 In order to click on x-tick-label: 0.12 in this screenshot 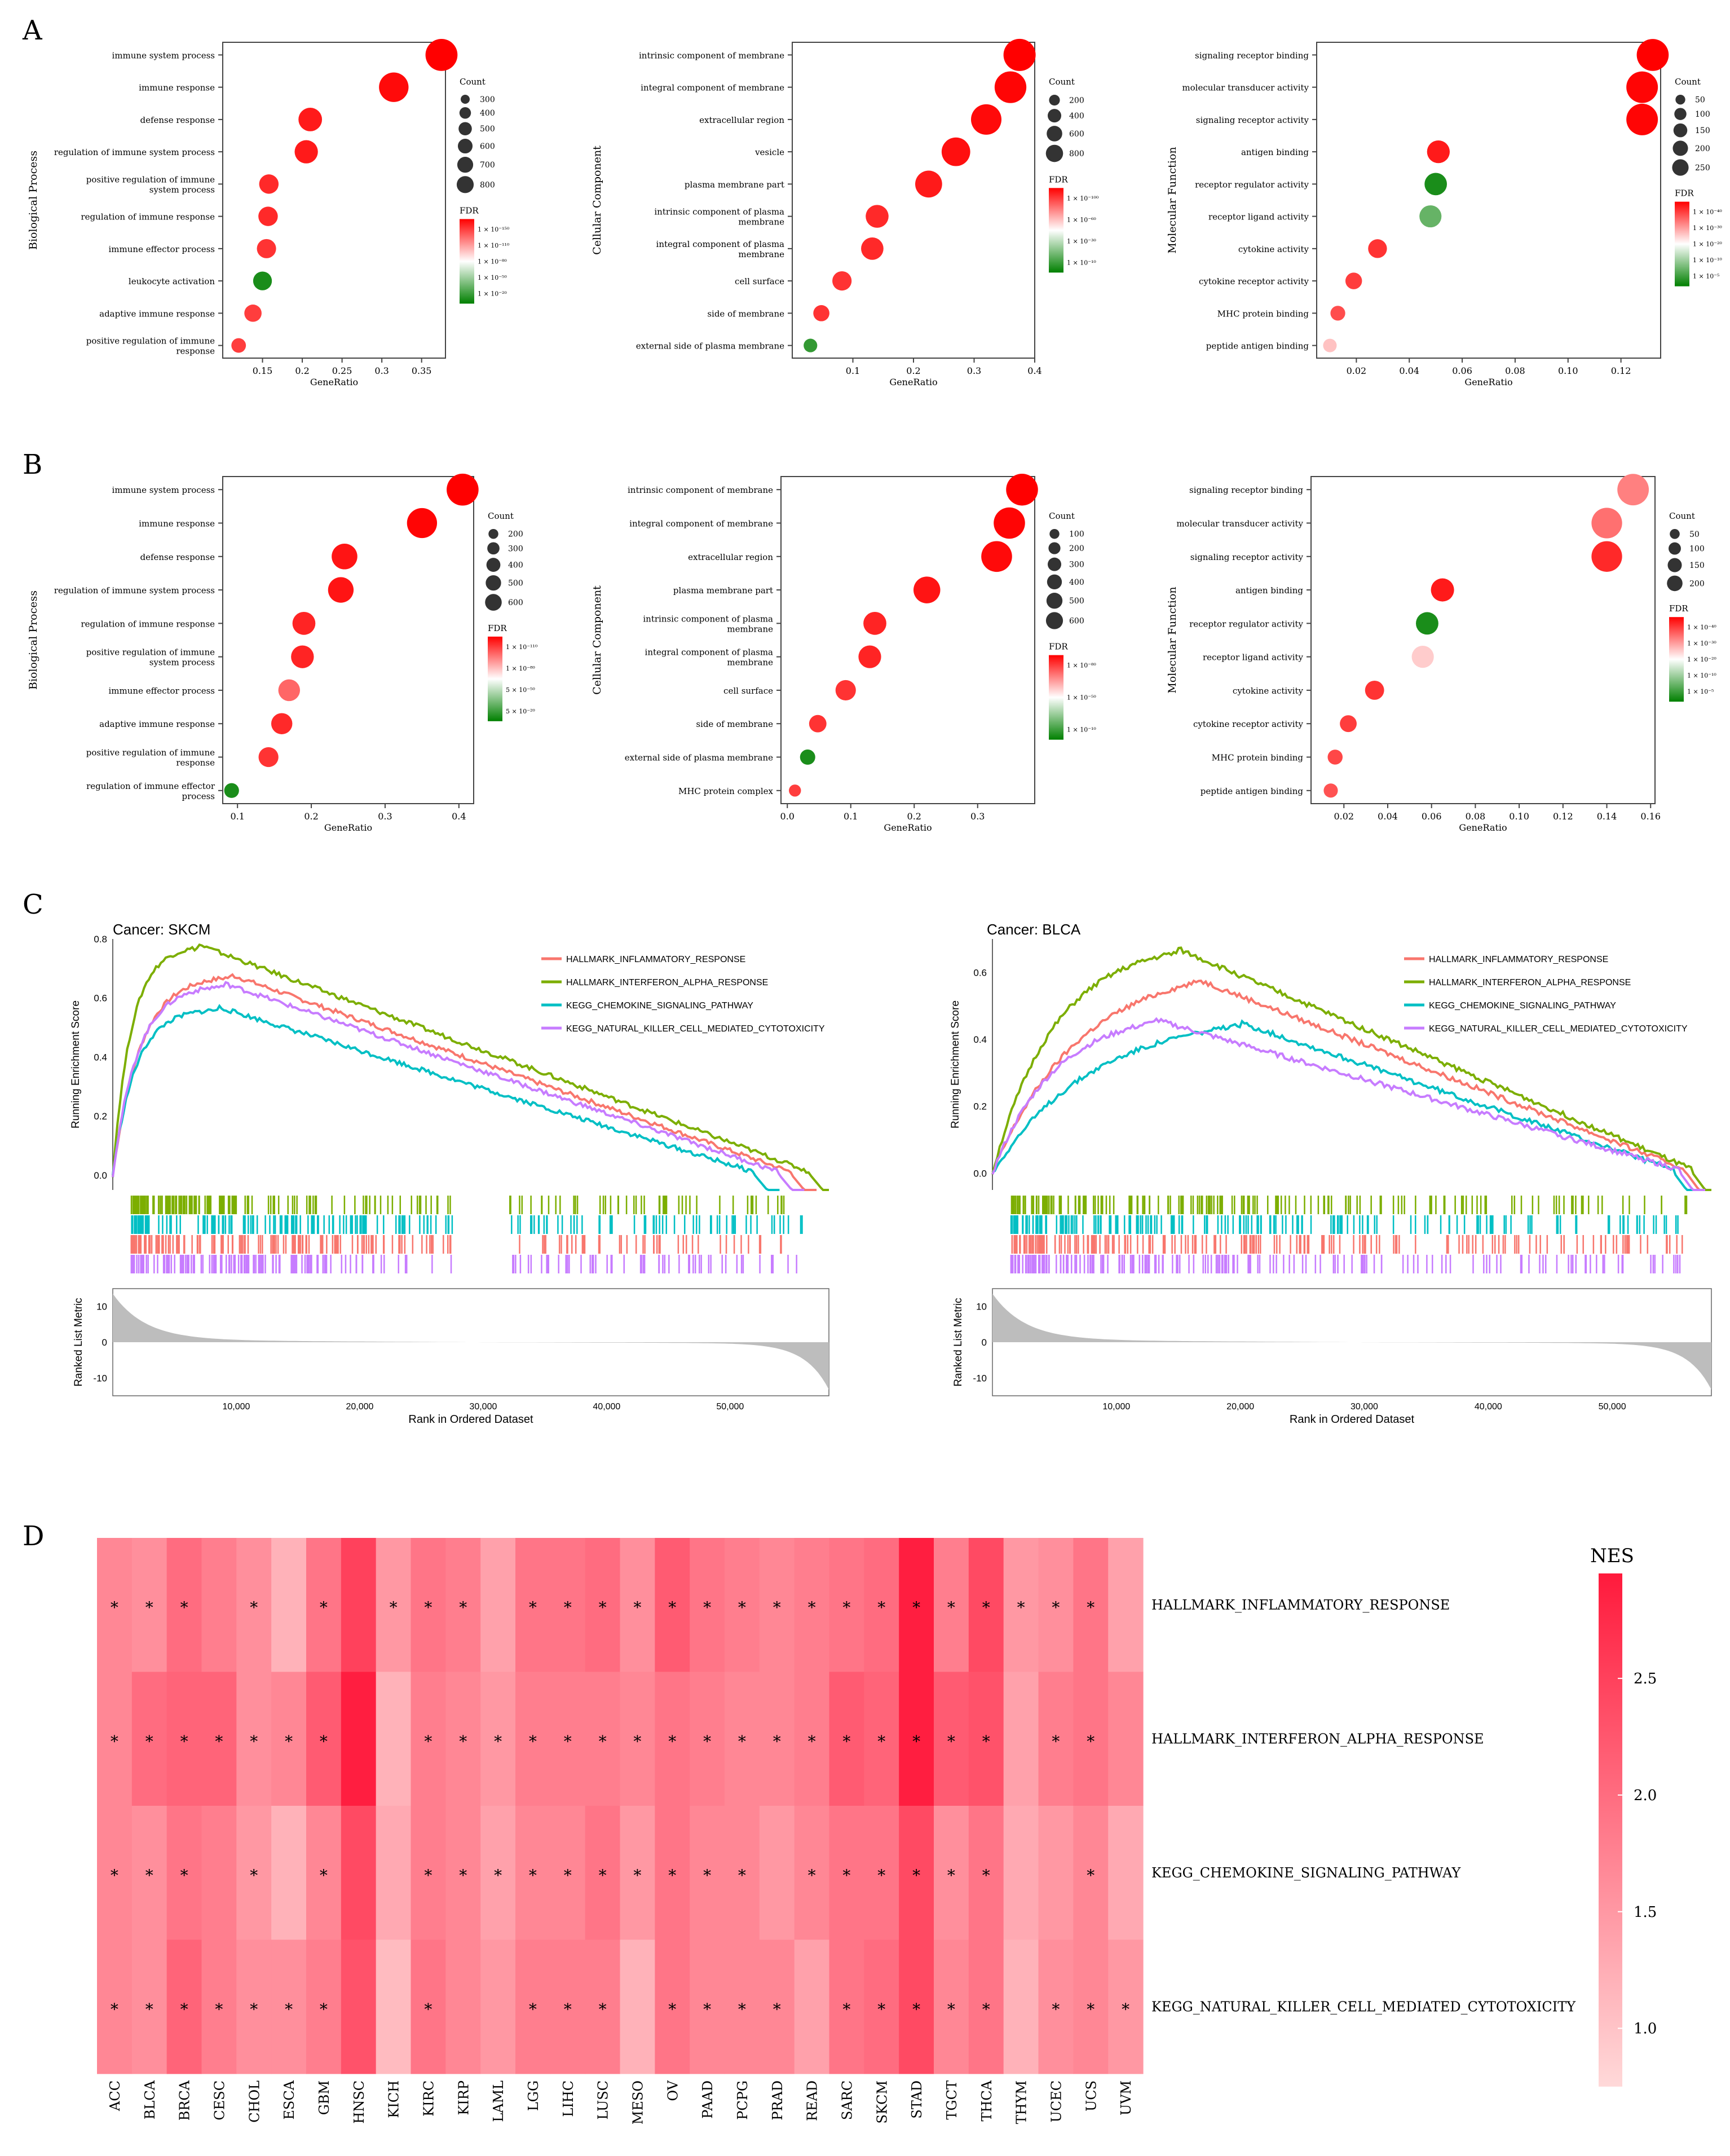, I will do `click(1621, 370)`.